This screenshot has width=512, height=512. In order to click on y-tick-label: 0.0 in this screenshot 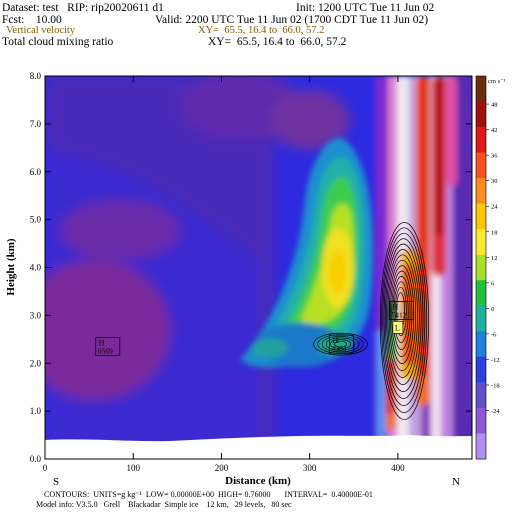, I will do `click(36, 459)`.